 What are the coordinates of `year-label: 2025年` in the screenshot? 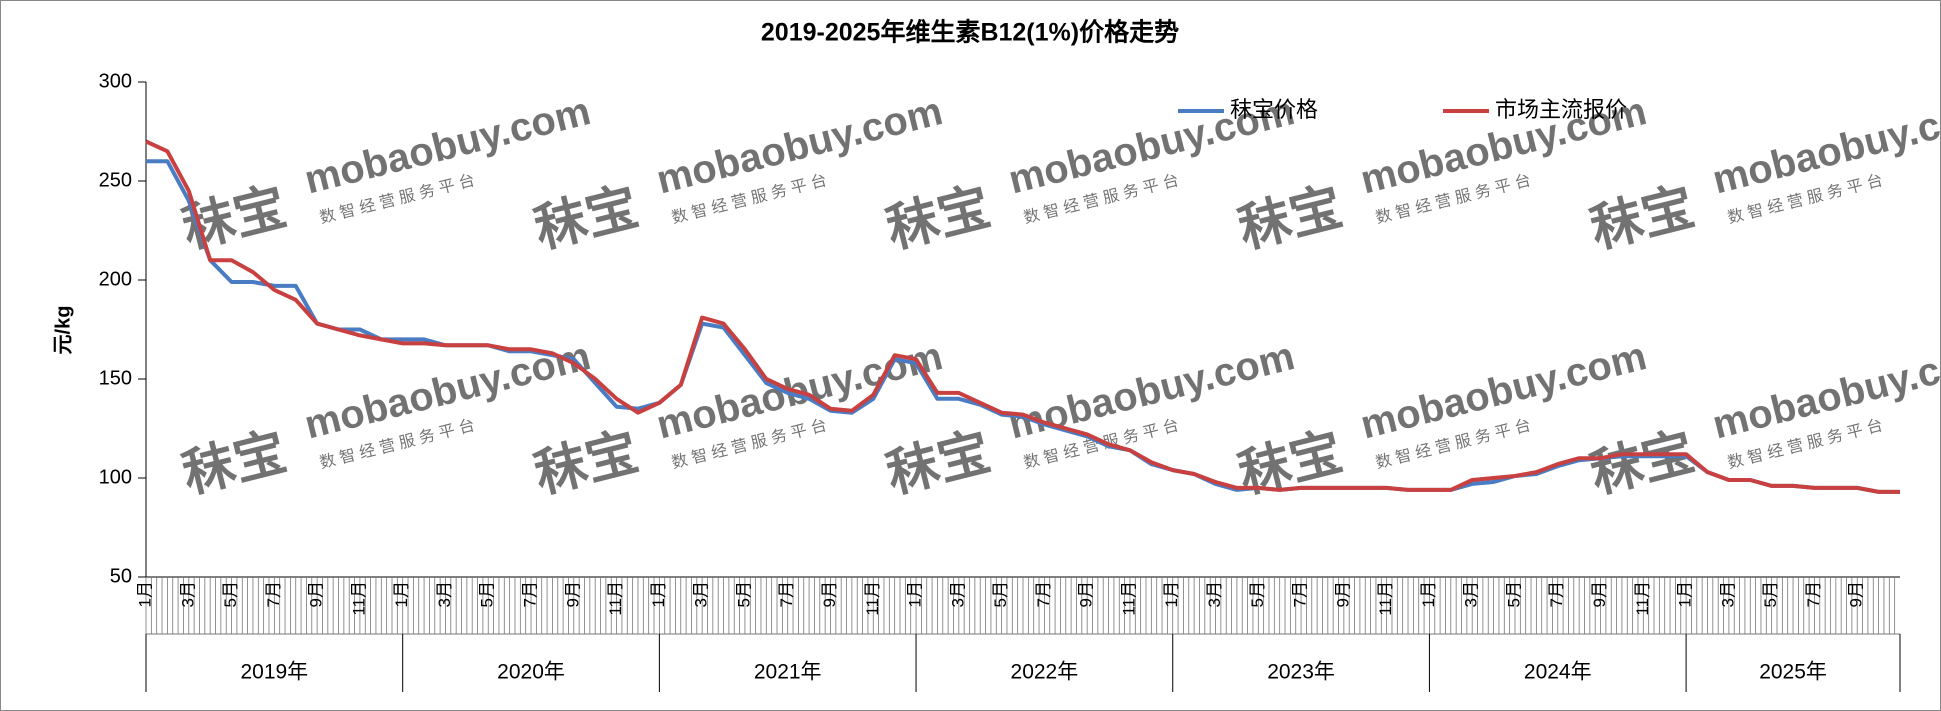 It's located at (1793, 672).